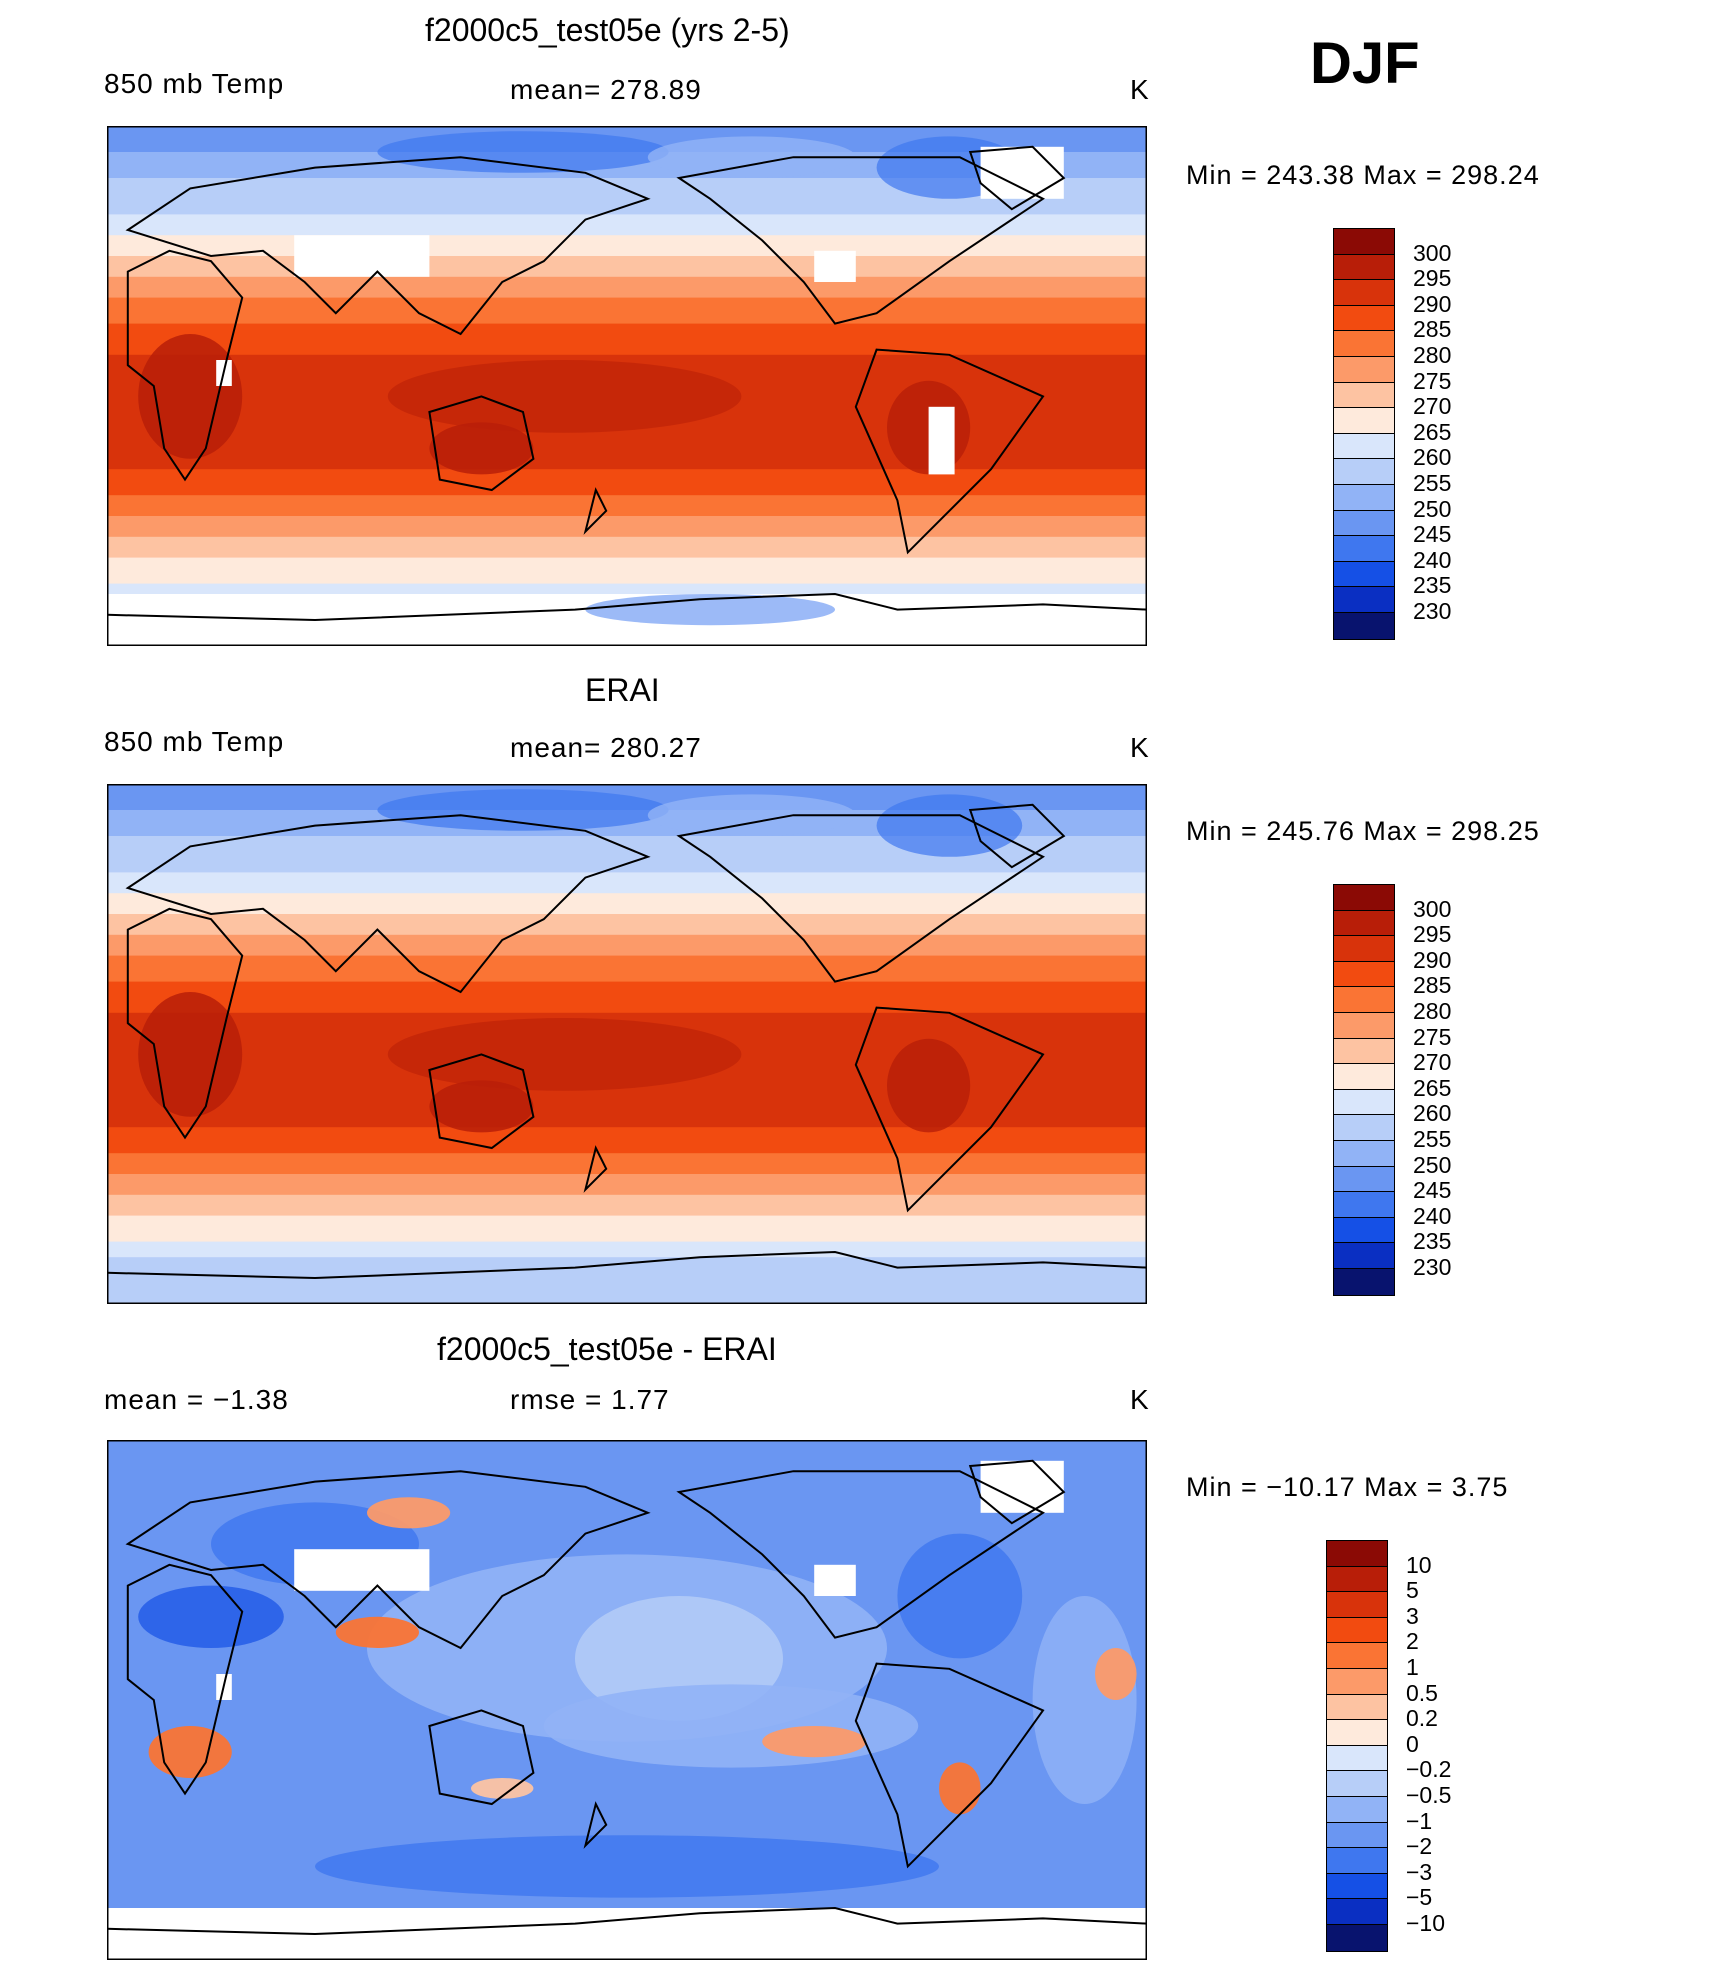  I want to click on panel-1-mean-label: mean= 278.89, so click(606, 89).